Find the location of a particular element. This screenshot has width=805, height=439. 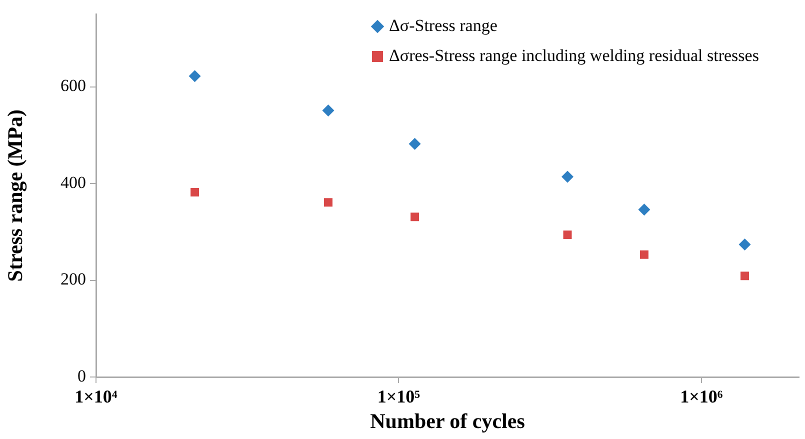

y-tick-label: 400 is located at coordinates (73, 182).